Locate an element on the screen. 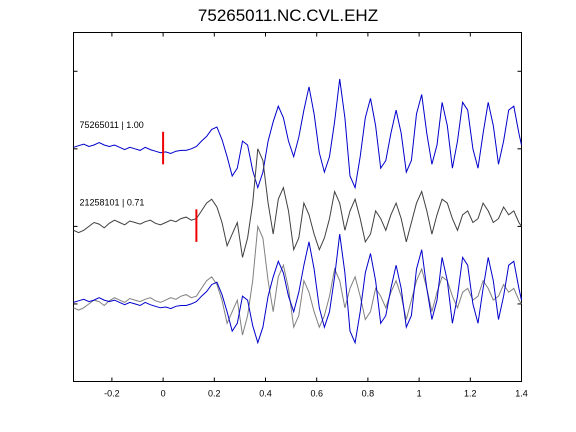 This screenshot has width=576, height=432. x-tick-label: 0.4 is located at coordinates (265, 394).